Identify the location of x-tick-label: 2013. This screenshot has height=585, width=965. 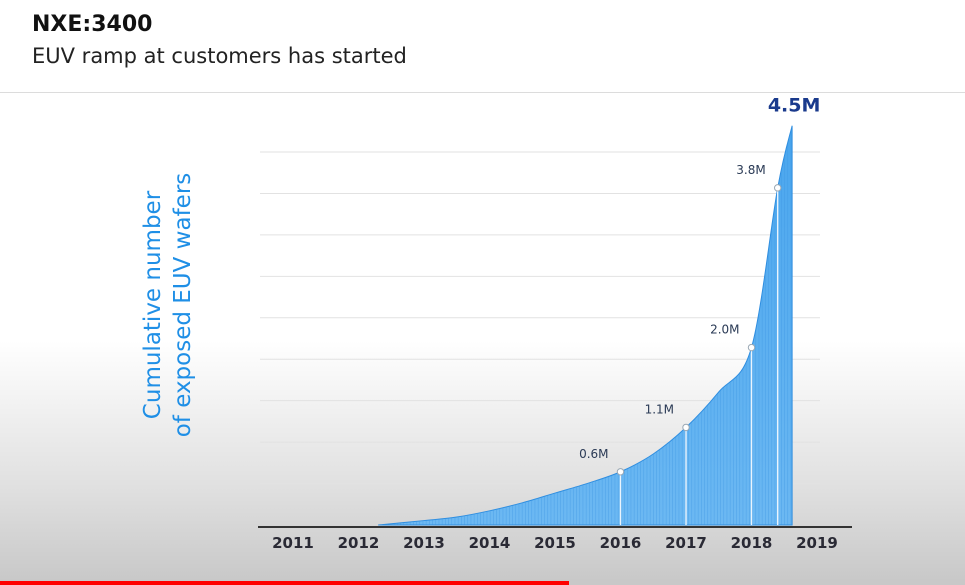
(424, 543).